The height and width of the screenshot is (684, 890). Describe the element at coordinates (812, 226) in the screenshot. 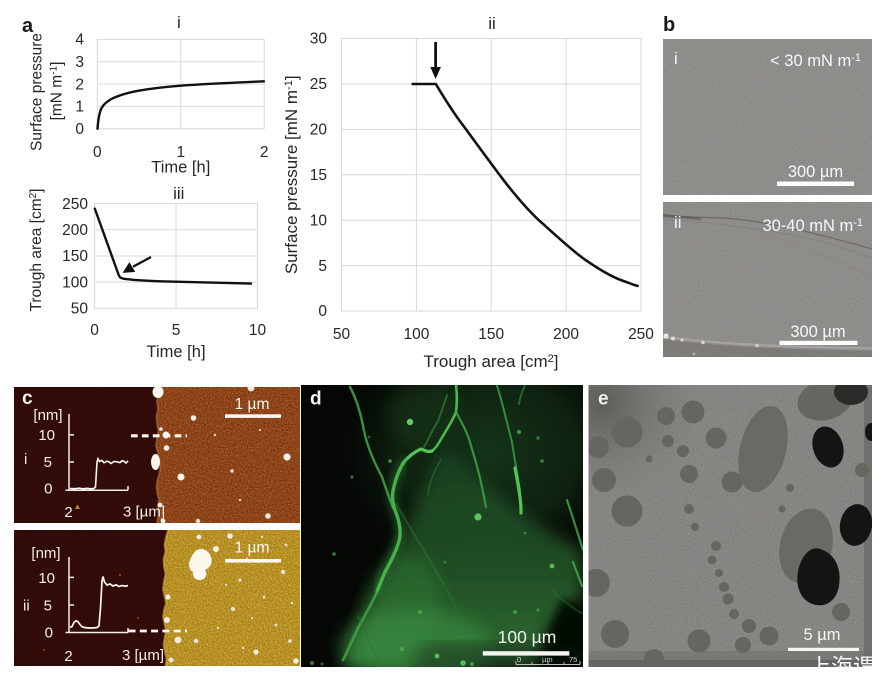

I see `svg-text: 30-40 mN m-1` at that location.